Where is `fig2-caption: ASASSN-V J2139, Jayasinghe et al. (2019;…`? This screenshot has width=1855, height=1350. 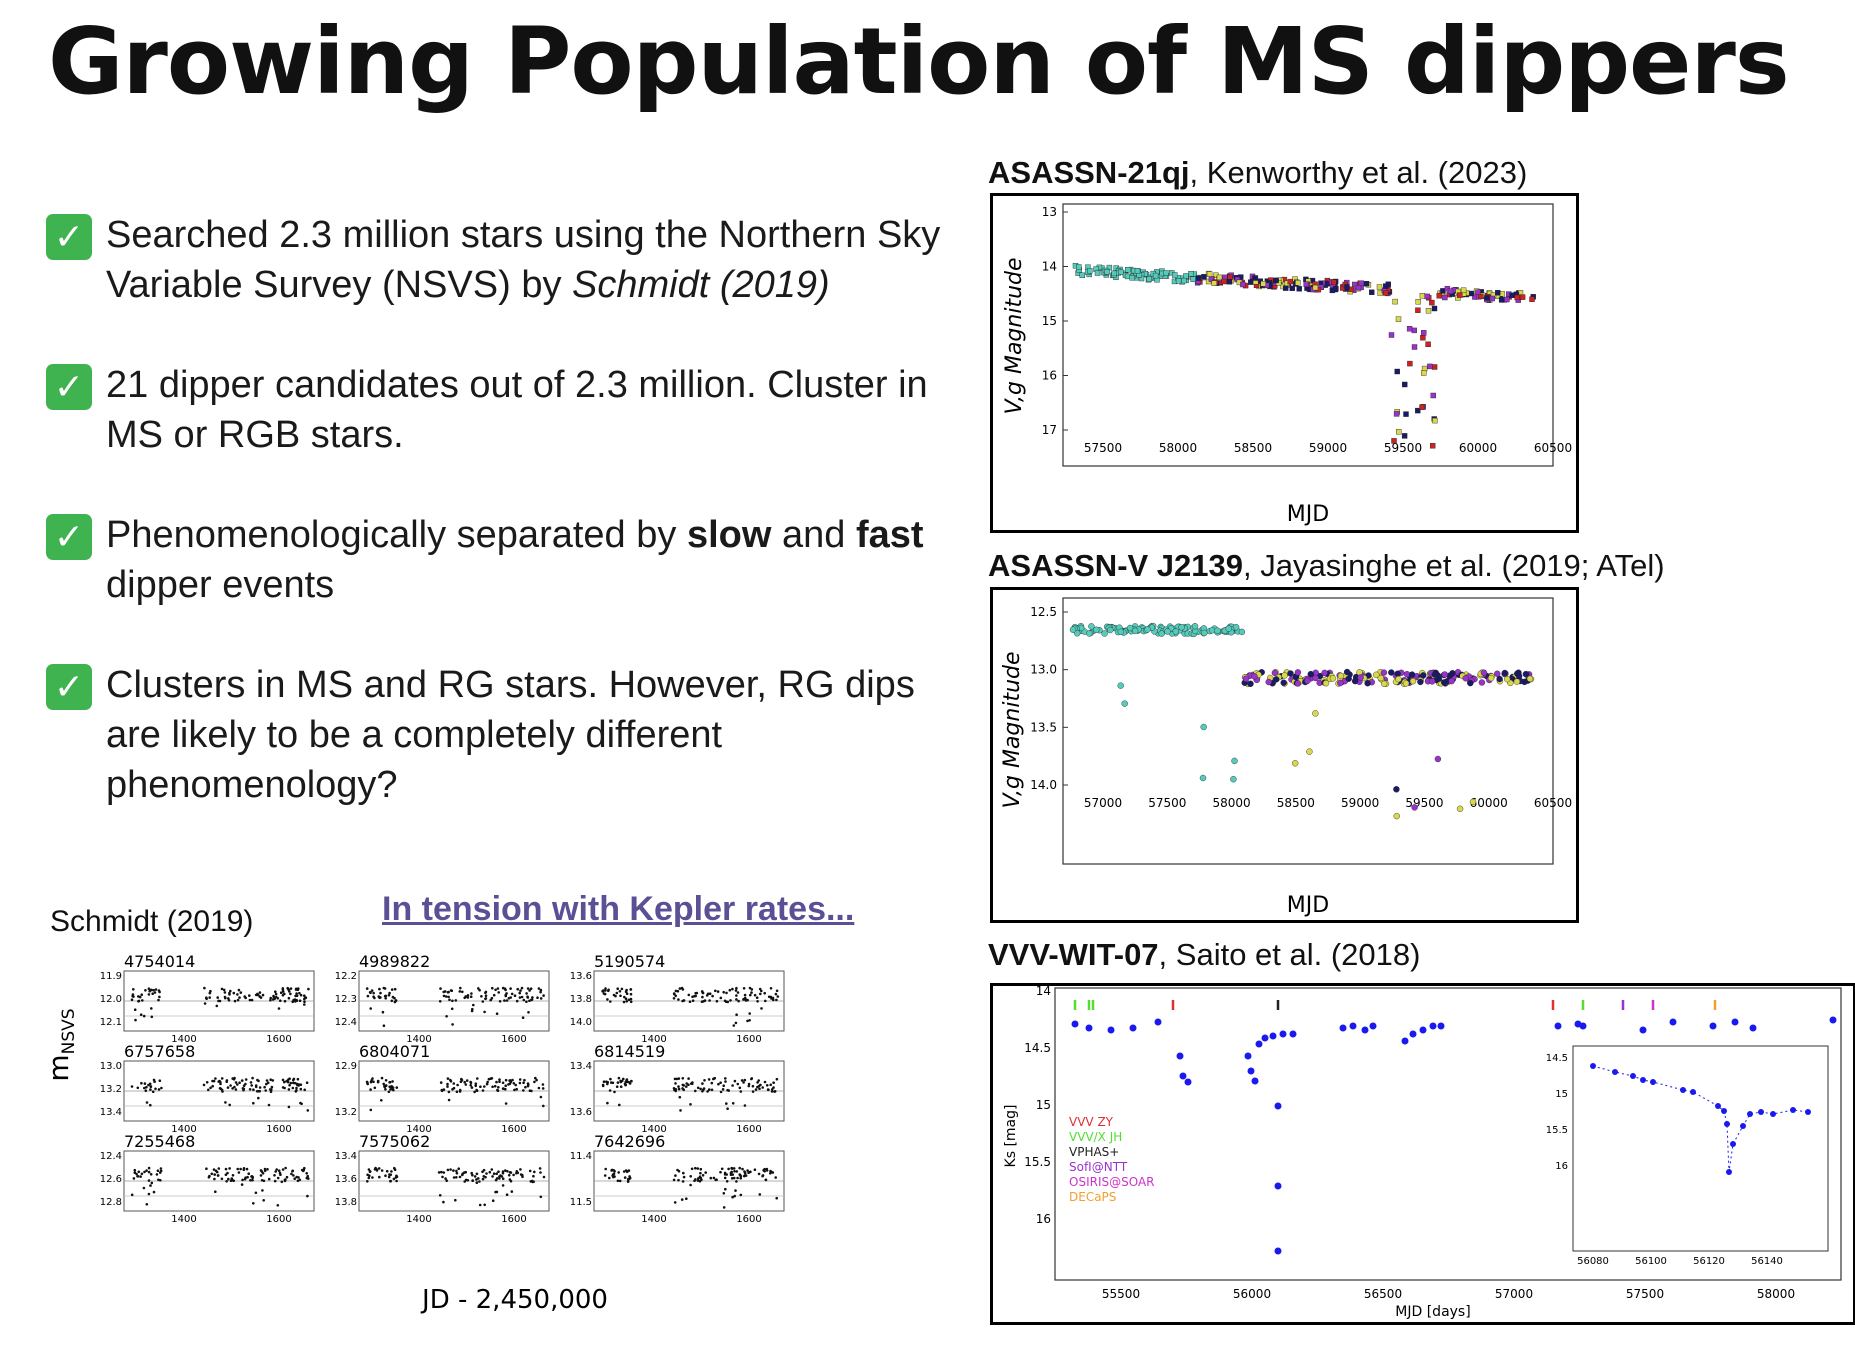
fig2-caption: ASASSN-V J2139, Jayasinghe et al. (2019;… is located at coordinates (1326, 565).